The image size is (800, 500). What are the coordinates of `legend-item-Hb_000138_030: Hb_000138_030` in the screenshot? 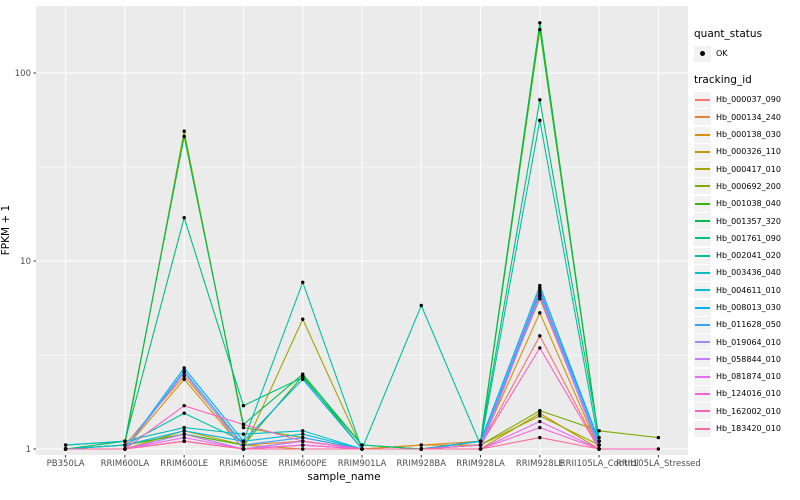 It's located at (747, 134).